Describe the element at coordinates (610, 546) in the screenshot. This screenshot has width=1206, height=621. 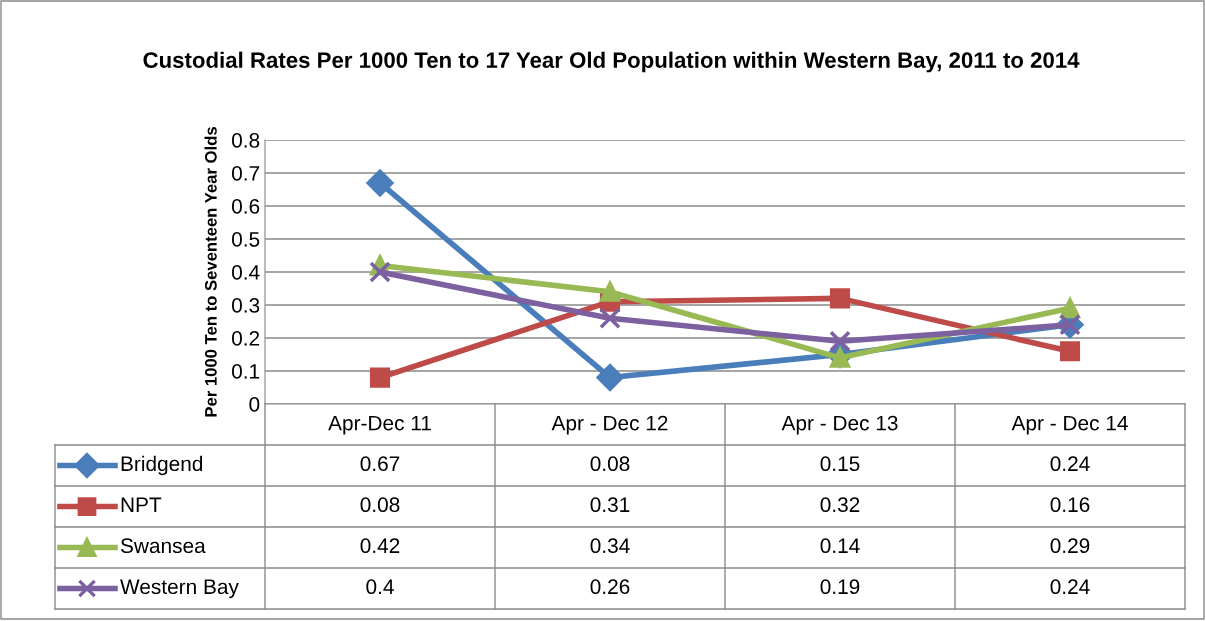
I see `data-label: 0.34` at that location.